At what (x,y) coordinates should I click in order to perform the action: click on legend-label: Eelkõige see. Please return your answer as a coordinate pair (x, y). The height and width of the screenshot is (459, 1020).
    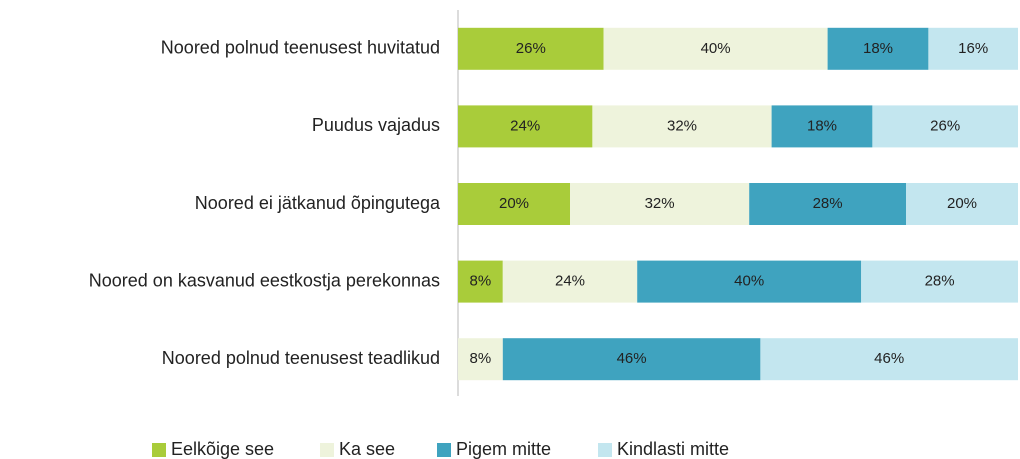
    Looking at the image, I should click on (222, 449).